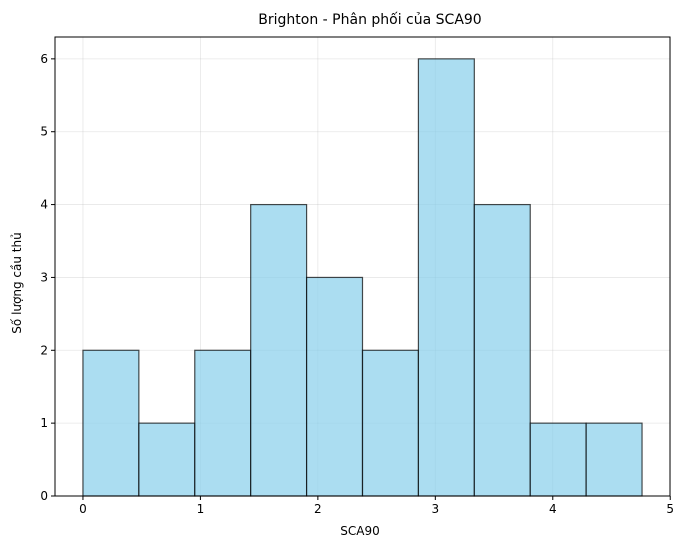 The width and height of the screenshot is (683, 549). Describe the element at coordinates (83, 509) in the screenshot. I see `x-tick-label: 0` at that location.